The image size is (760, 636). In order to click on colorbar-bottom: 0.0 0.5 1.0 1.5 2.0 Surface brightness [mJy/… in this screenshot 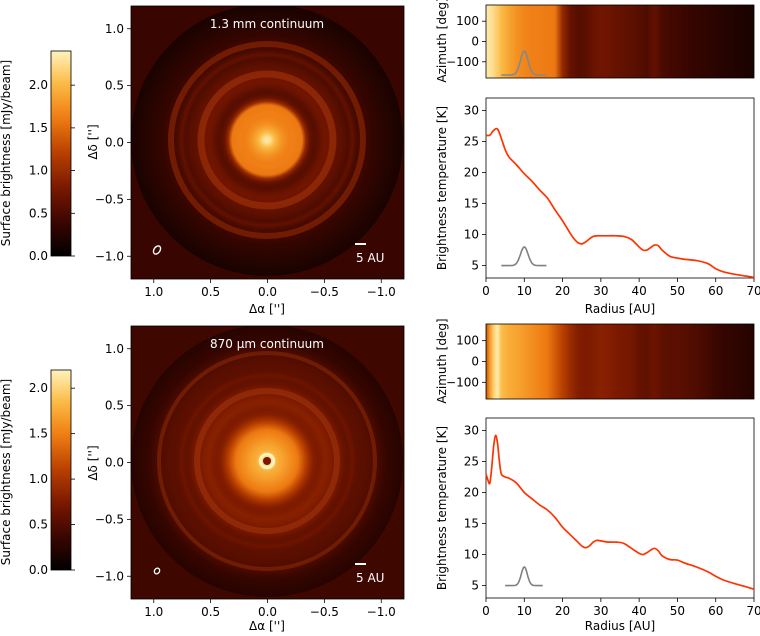, I will do `click(37, 473)`.